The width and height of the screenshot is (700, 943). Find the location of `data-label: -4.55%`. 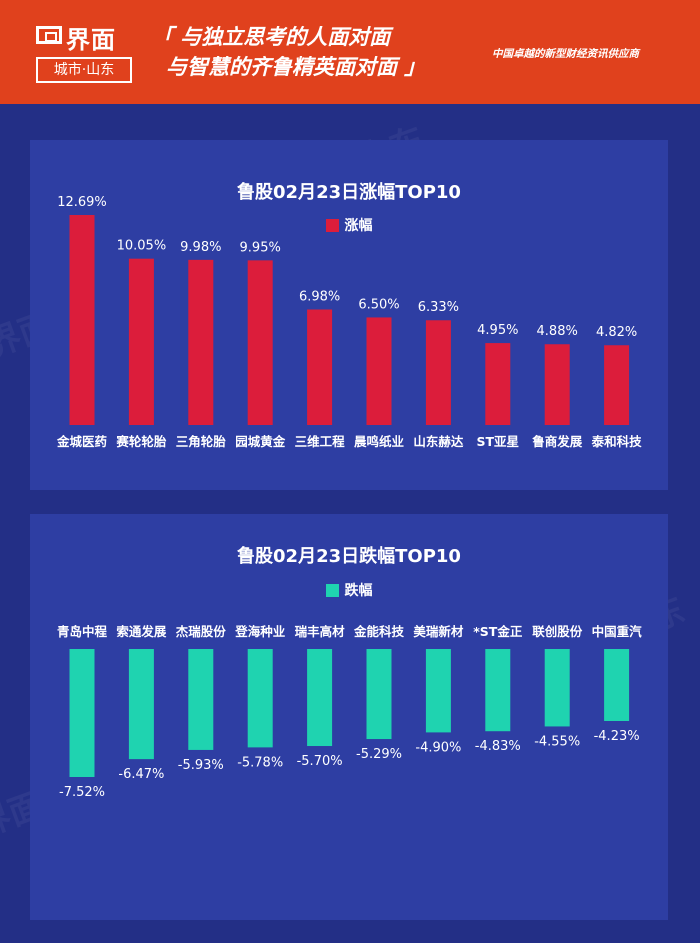

data-label: -4.55% is located at coordinates (557, 741).